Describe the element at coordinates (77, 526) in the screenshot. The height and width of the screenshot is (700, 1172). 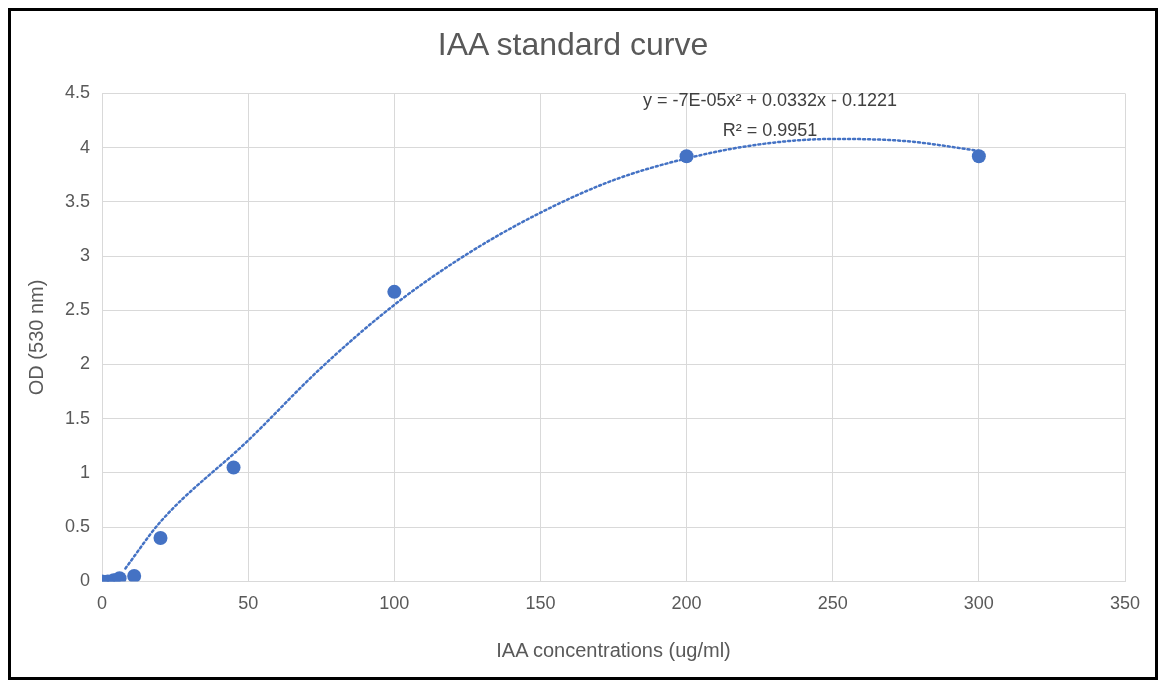
I see `y-tick-label: 0.5` at that location.